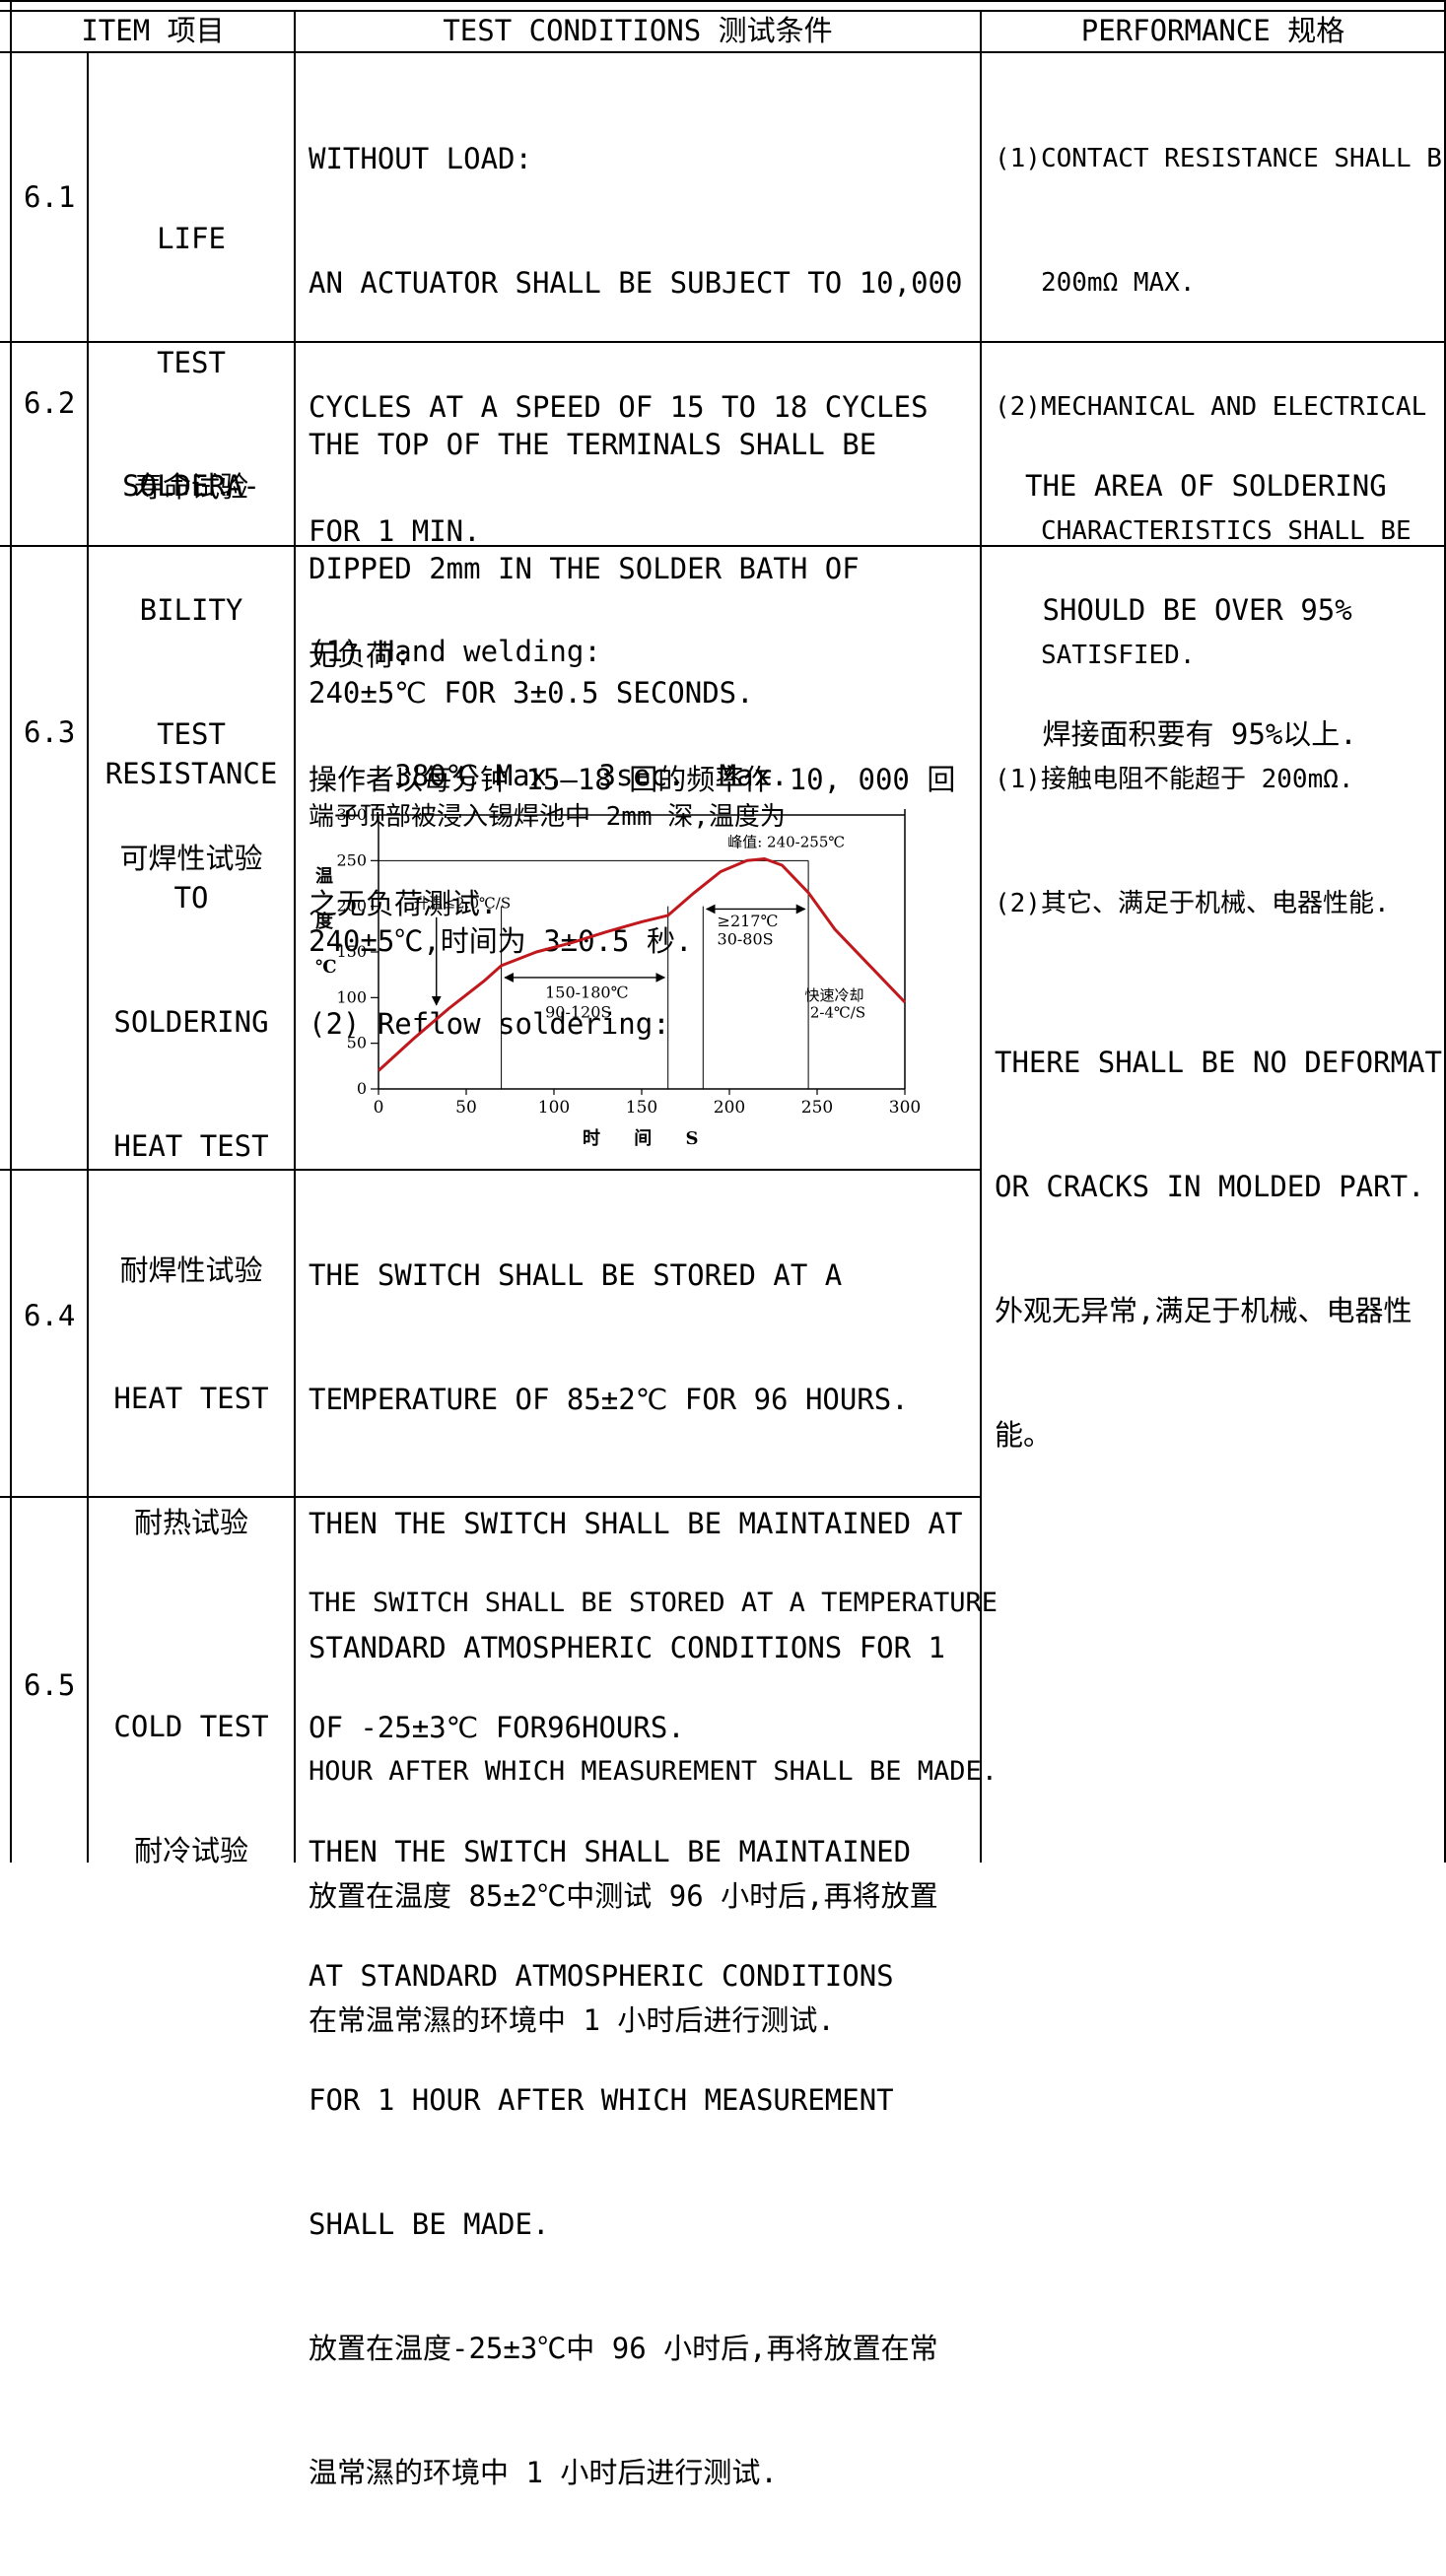  I want to click on text-line: 240±5℃,时间为 3±0.5 秒., so click(501, 941).